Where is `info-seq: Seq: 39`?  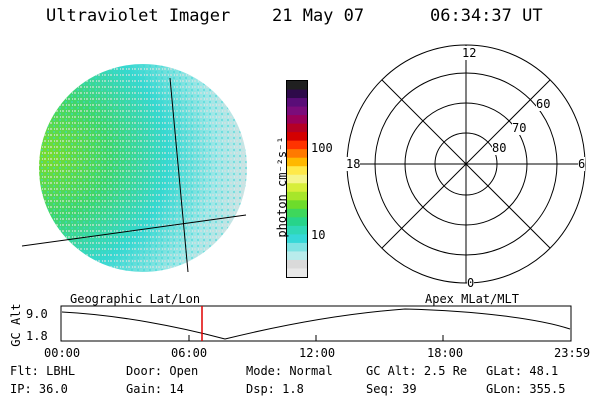
info-seq: Seq: 39 is located at coordinates (391, 389).